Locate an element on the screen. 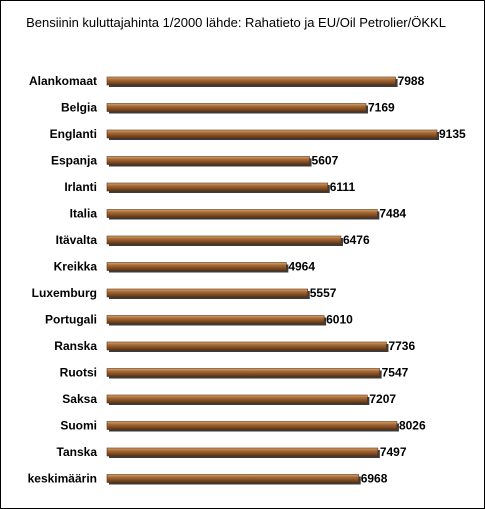 Image resolution: width=485 pixels, height=509 pixels. value-label: 7497 is located at coordinates (393, 452).